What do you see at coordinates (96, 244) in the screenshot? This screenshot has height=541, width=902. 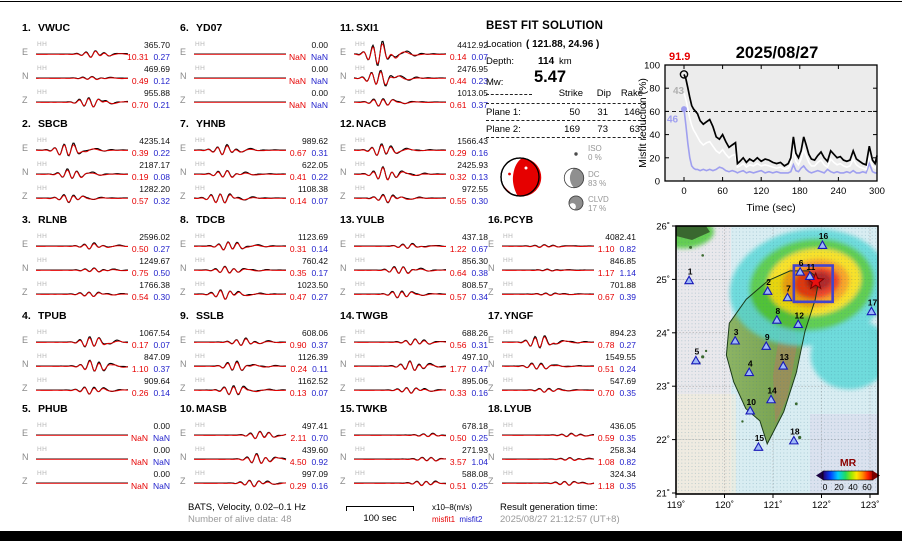 I see `waveform-row: E HH 2596.02 0.50 0.27` at bounding box center [96, 244].